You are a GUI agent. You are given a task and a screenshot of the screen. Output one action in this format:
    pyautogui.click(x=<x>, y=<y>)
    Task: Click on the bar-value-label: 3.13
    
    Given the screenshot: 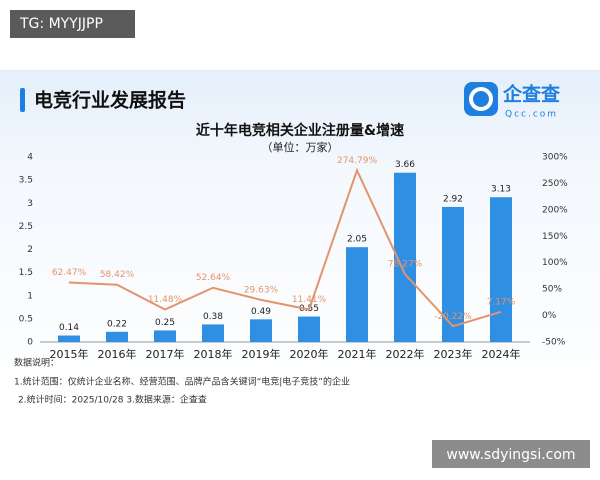 What is the action you would take?
    pyautogui.click(x=501, y=190)
    